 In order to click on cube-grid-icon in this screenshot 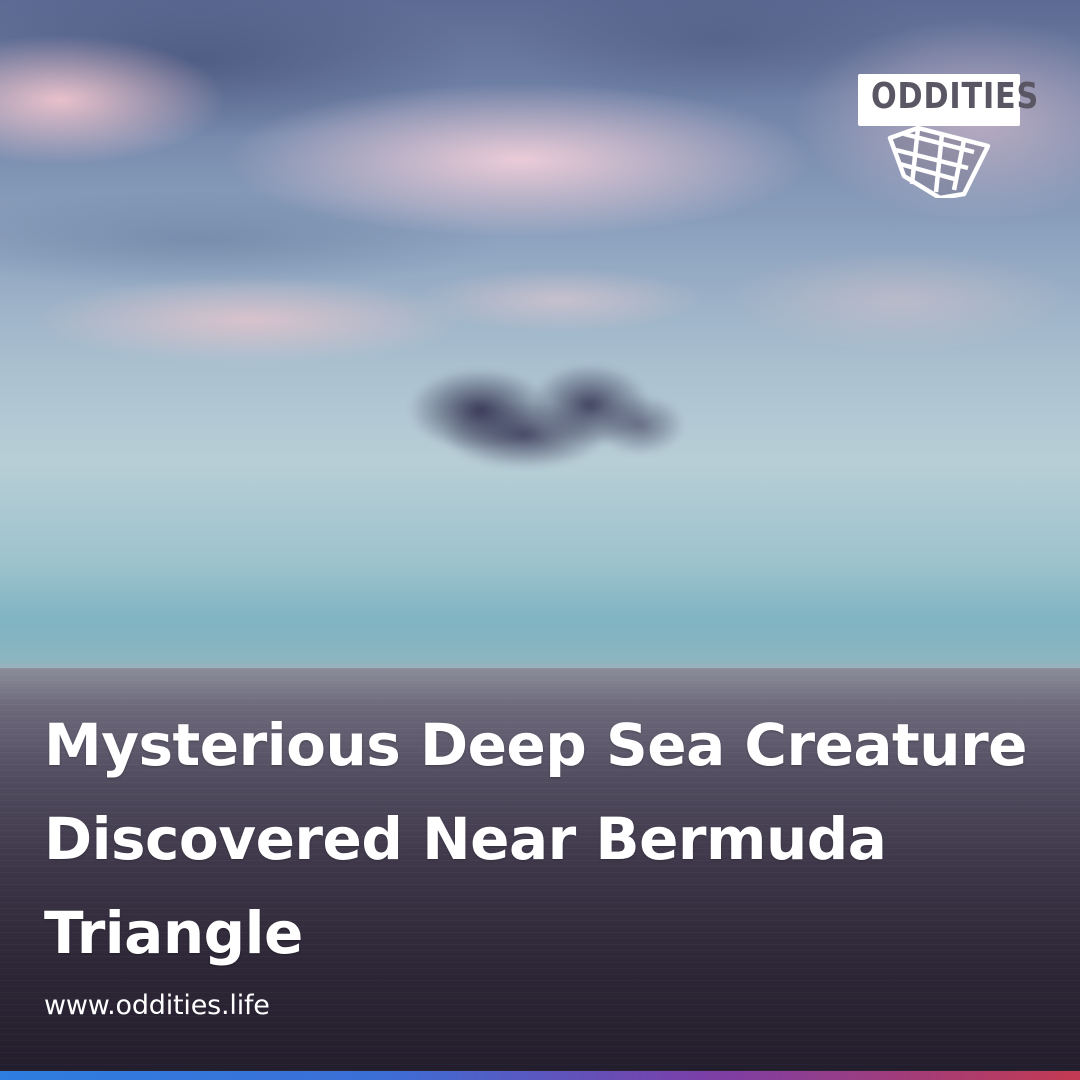, I will do `click(939, 161)`.